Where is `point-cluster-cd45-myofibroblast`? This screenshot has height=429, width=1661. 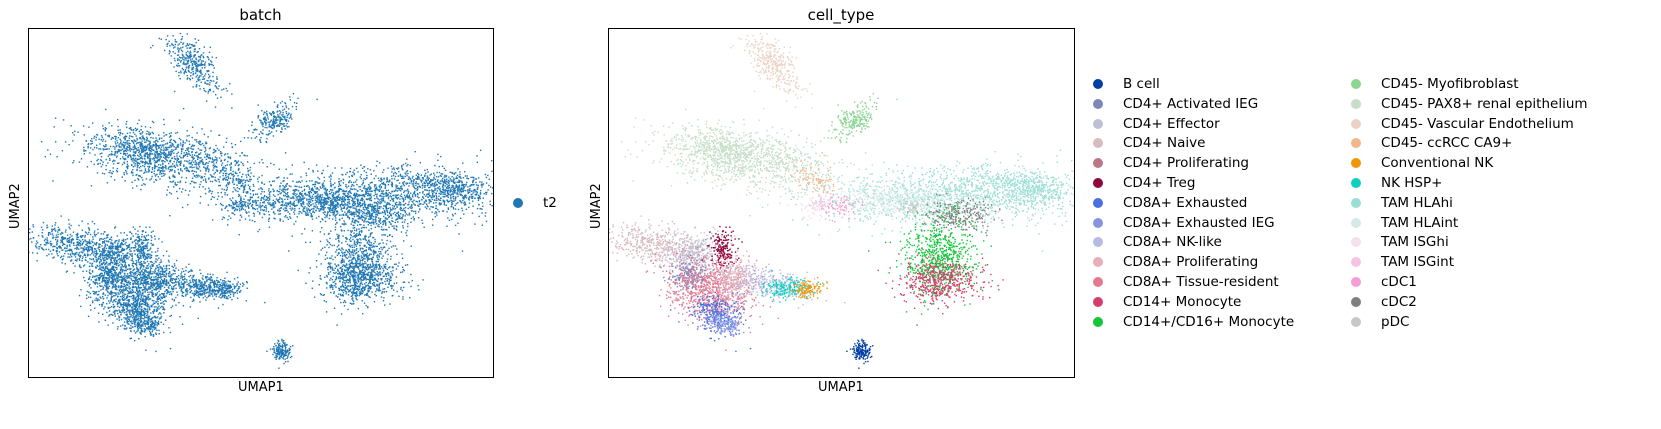
point-cluster-cd45-myofibroblast is located at coordinates (862, 118).